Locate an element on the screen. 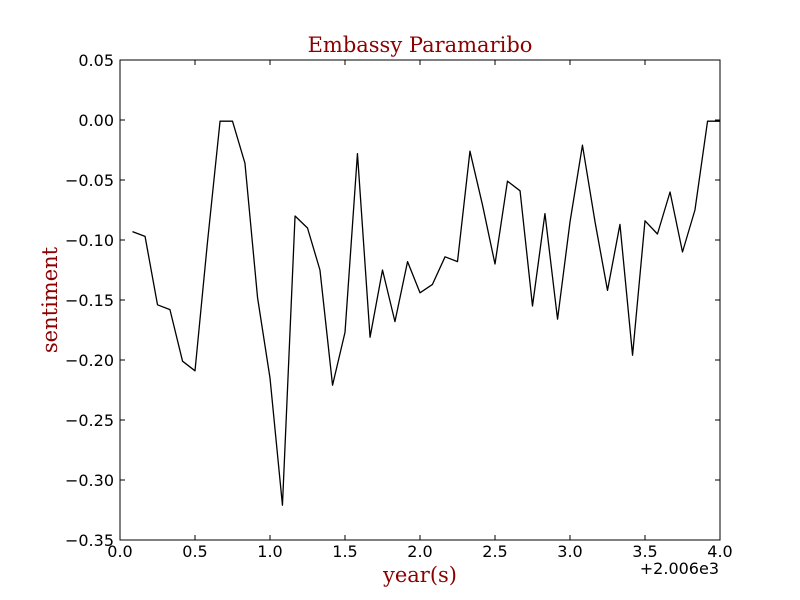  y-tick-label: −0.05 is located at coordinates (89, 180).